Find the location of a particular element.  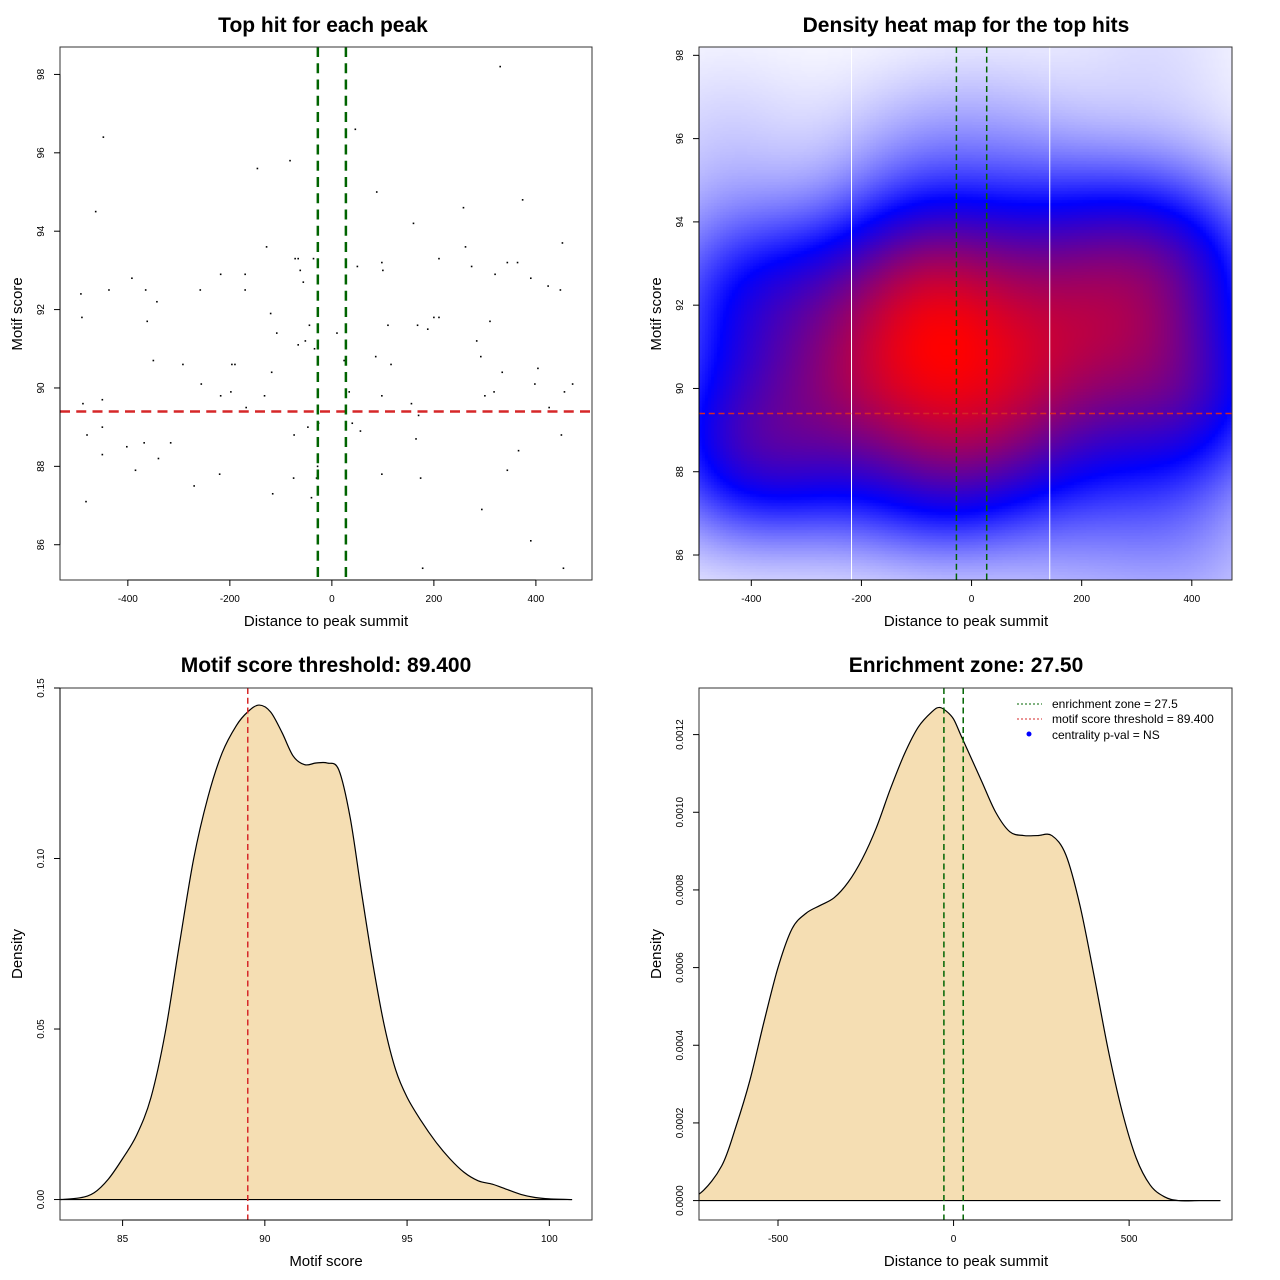

x-tick-label: 400 is located at coordinates (536, 599).